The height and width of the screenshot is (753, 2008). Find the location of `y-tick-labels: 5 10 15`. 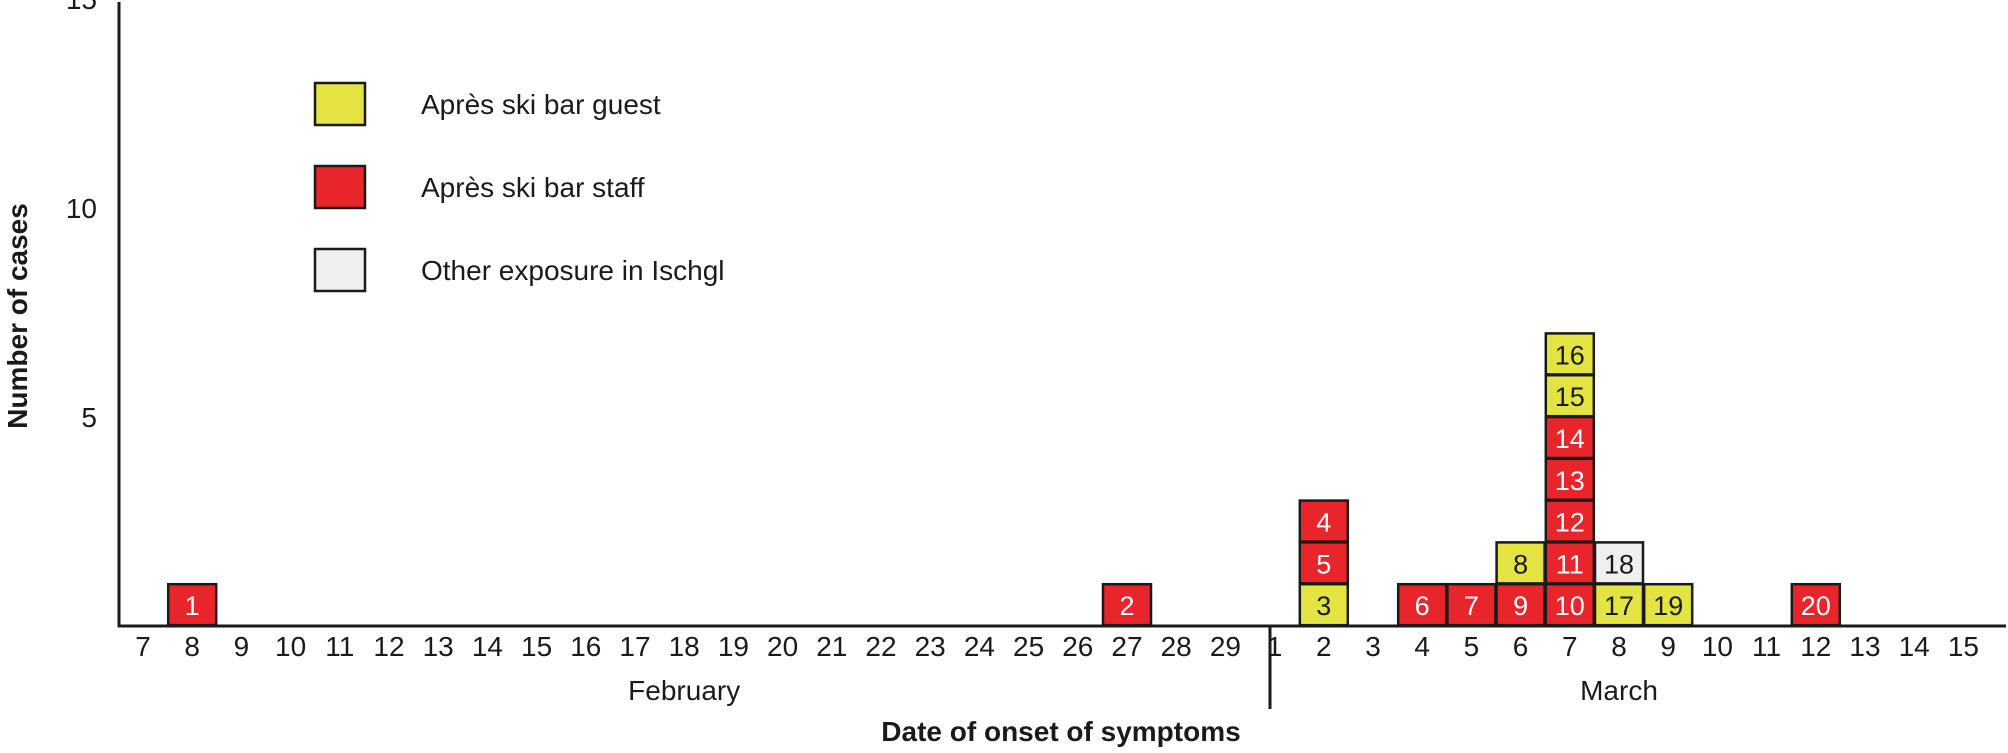

y-tick-labels: 5 10 15 is located at coordinates (81, 216).